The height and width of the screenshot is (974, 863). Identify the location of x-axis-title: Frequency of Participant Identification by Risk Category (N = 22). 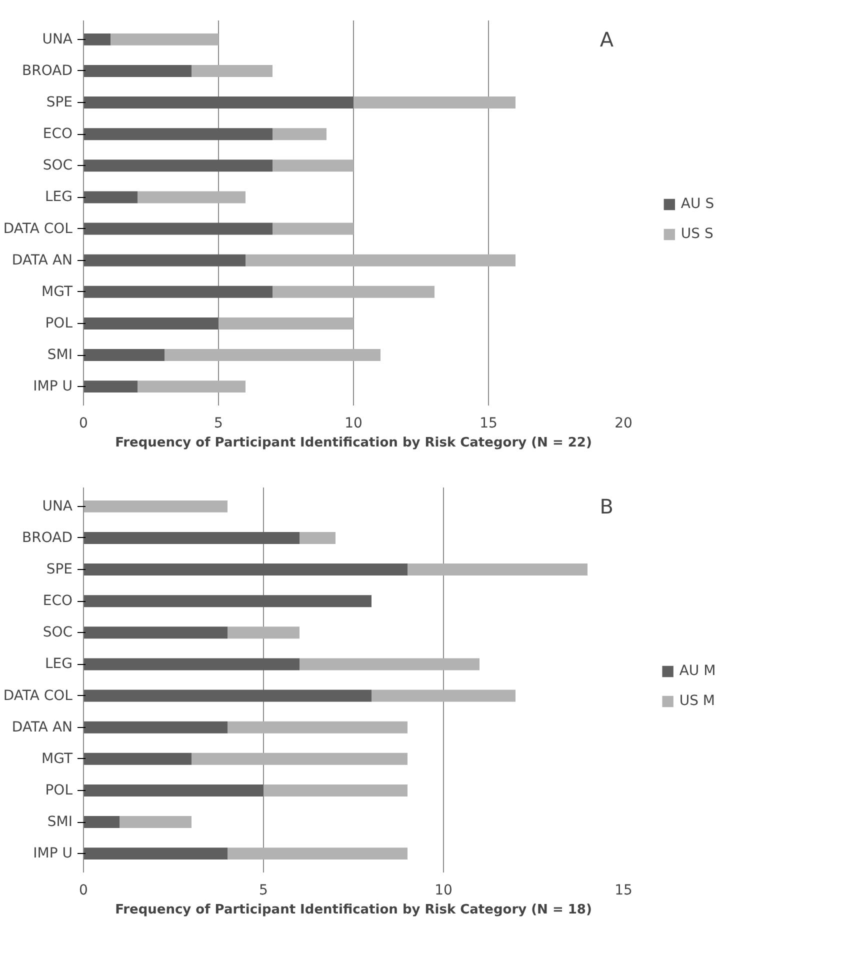
(353, 443).